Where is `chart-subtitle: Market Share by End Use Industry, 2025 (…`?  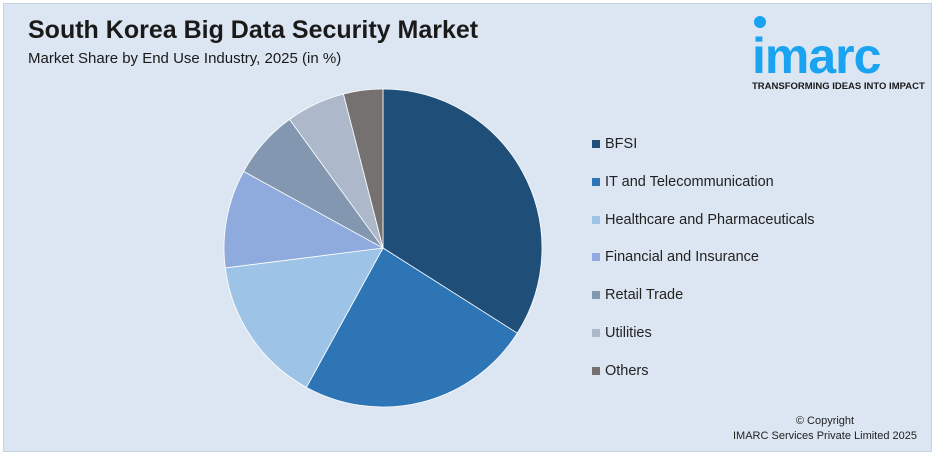 chart-subtitle: Market Share by End Use Industry, 2025 (… is located at coordinates (185, 58).